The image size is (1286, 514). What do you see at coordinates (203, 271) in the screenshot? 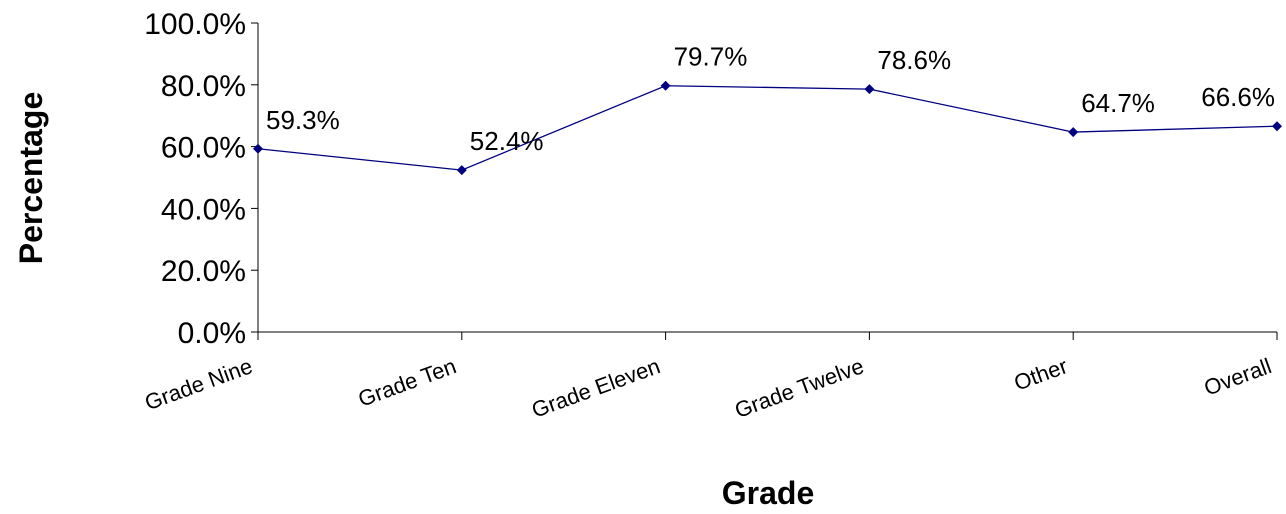
I see `y-tick-label: 20.0%` at bounding box center [203, 271].